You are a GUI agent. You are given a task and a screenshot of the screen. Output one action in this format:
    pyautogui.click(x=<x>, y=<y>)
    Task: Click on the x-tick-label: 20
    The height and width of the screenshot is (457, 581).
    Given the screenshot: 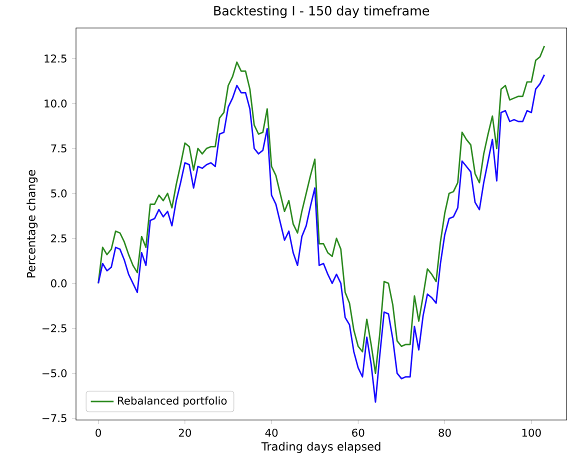 What is the action you would take?
    pyautogui.click(x=185, y=432)
    